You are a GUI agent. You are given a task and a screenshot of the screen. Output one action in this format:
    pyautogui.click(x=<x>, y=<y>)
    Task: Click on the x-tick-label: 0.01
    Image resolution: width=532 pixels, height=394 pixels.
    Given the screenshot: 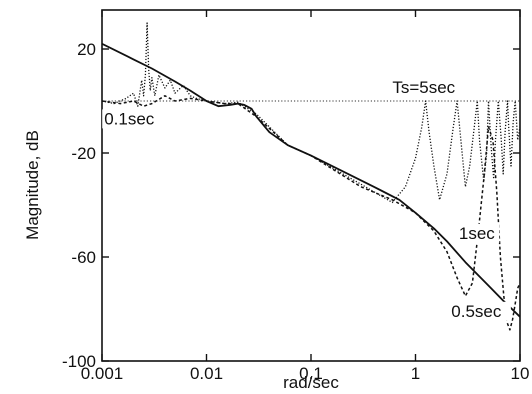 What is the action you would take?
    pyautogui.click(x=206, y=373)
    